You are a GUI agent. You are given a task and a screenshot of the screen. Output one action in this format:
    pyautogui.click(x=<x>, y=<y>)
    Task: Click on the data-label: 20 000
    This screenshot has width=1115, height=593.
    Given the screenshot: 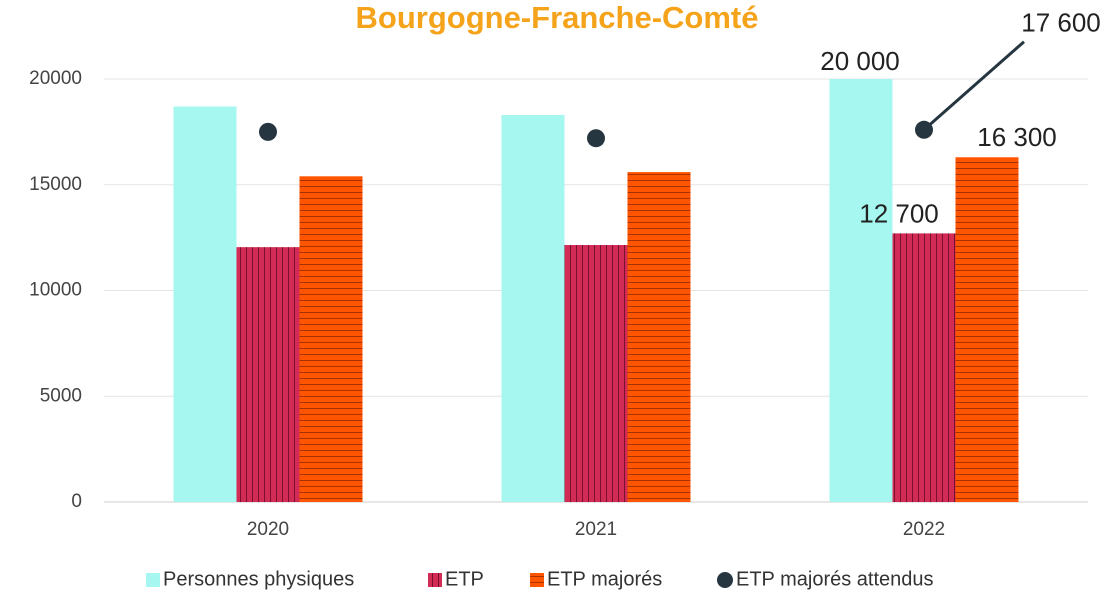 What is the action you would take?
    pyautogui.click(x=860, y=61)
    